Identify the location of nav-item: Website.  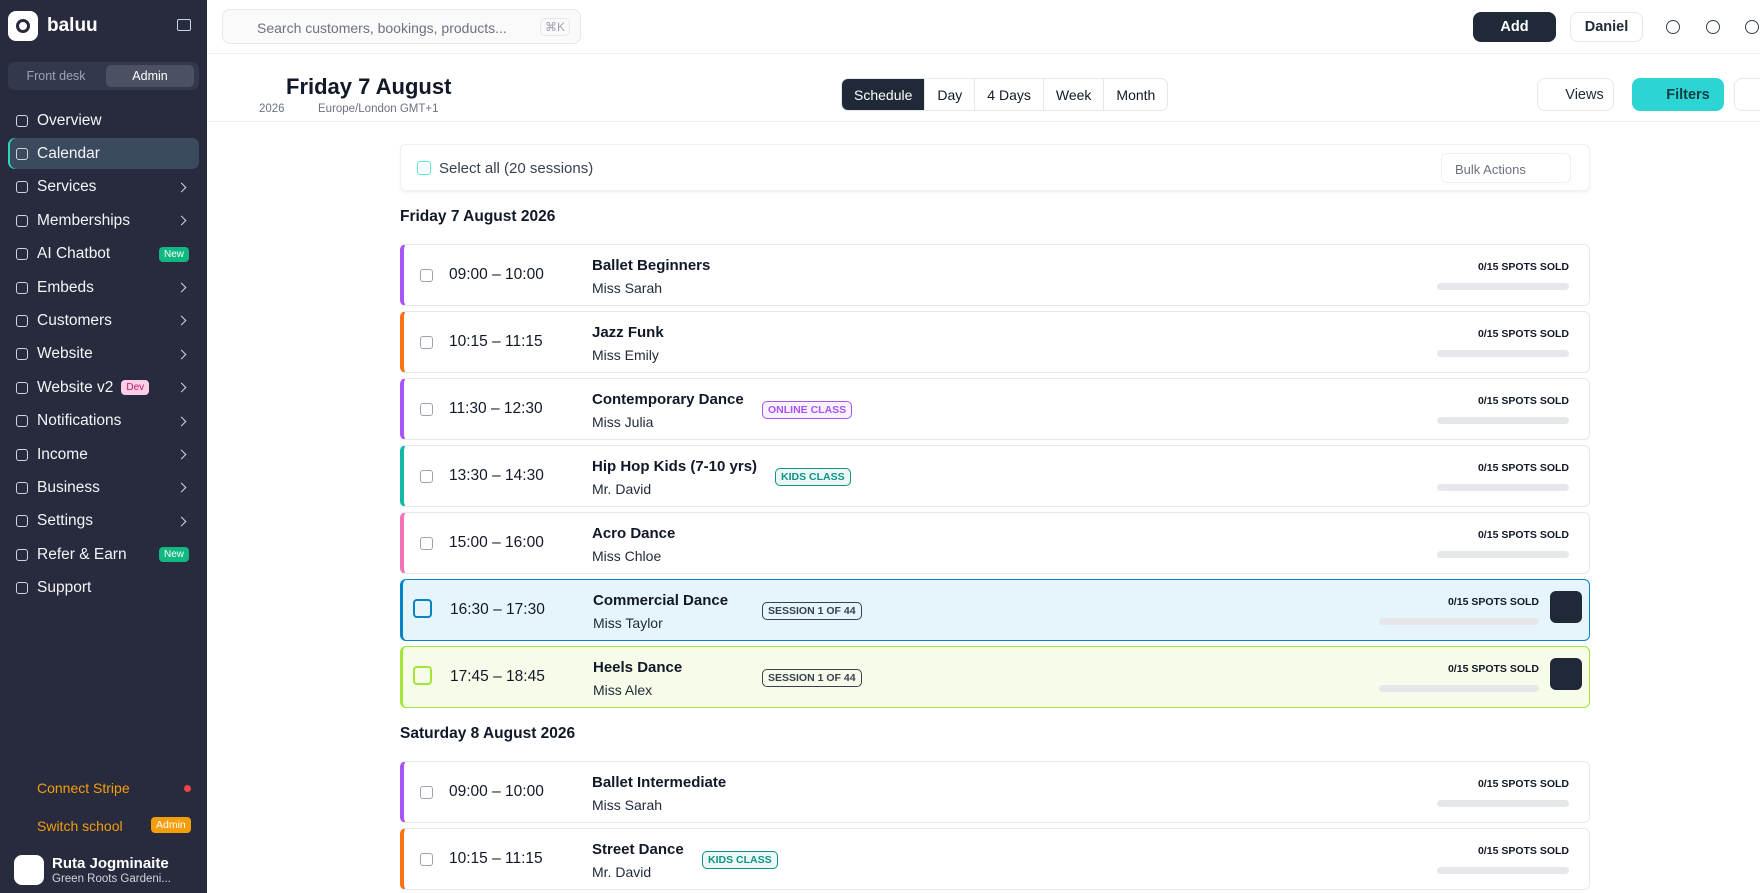
(103, 354).